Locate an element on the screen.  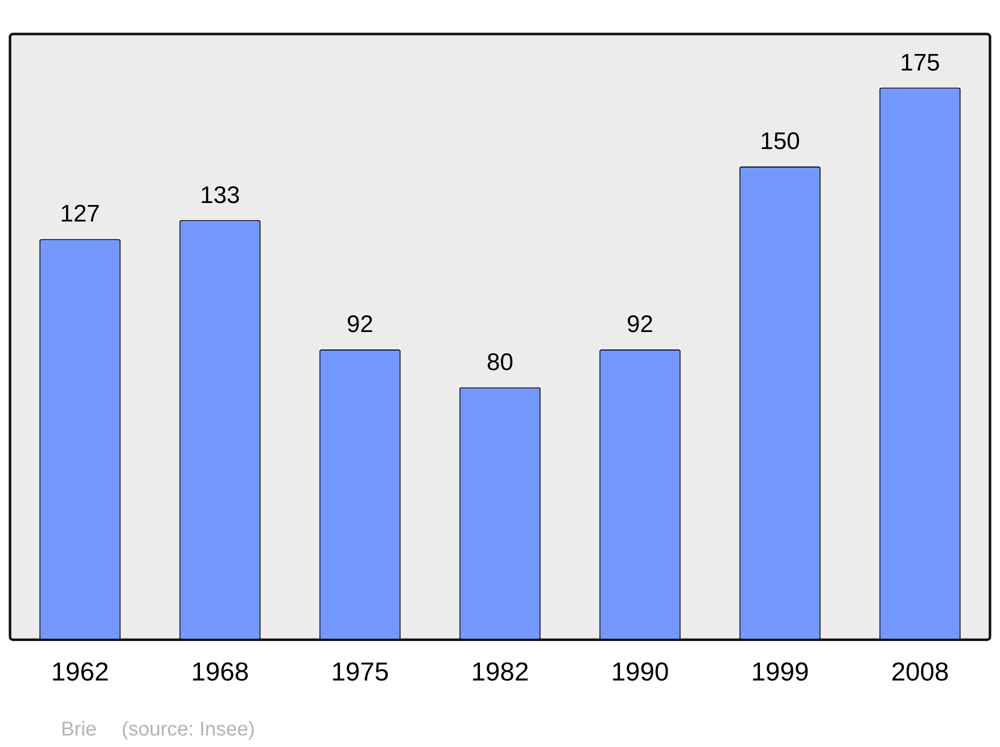
data-label: 133 is located at coordinates (220, 195).